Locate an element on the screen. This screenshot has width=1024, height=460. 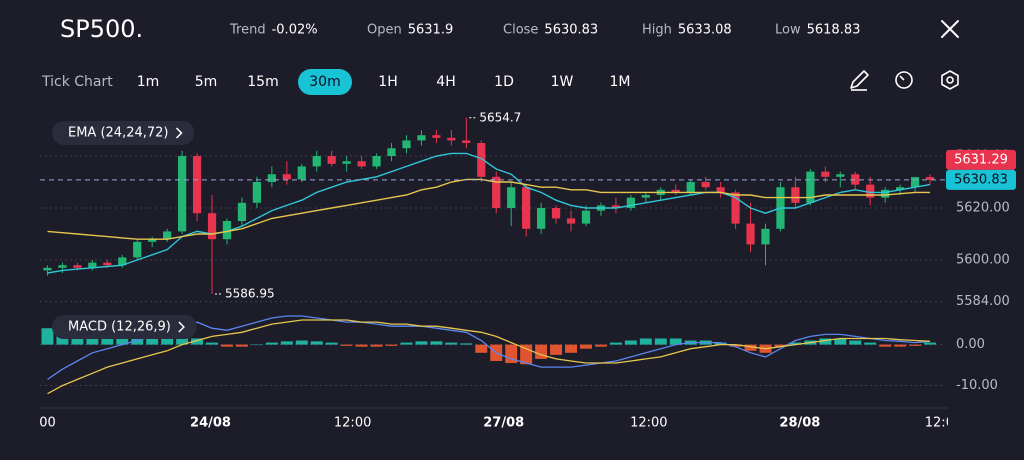
ema-line is located at coordinates (488, 209).